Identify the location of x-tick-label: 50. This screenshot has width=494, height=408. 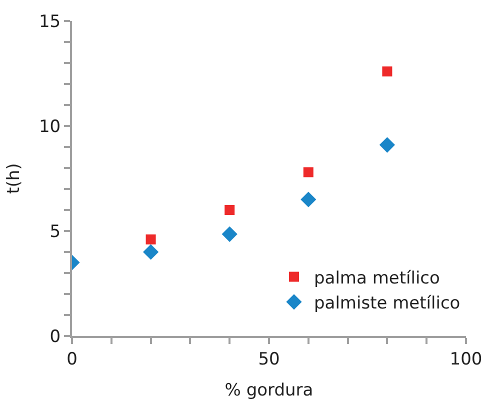
(269, 359).